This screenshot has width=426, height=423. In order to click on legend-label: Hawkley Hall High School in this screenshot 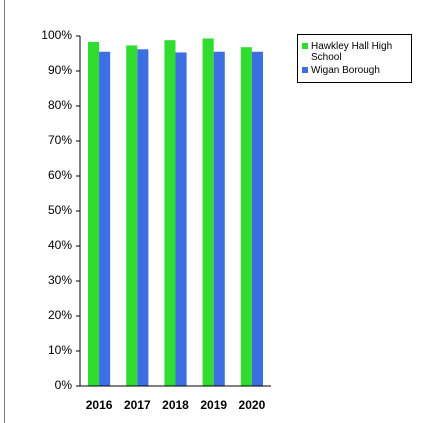, I will do `click(352, 52)`.